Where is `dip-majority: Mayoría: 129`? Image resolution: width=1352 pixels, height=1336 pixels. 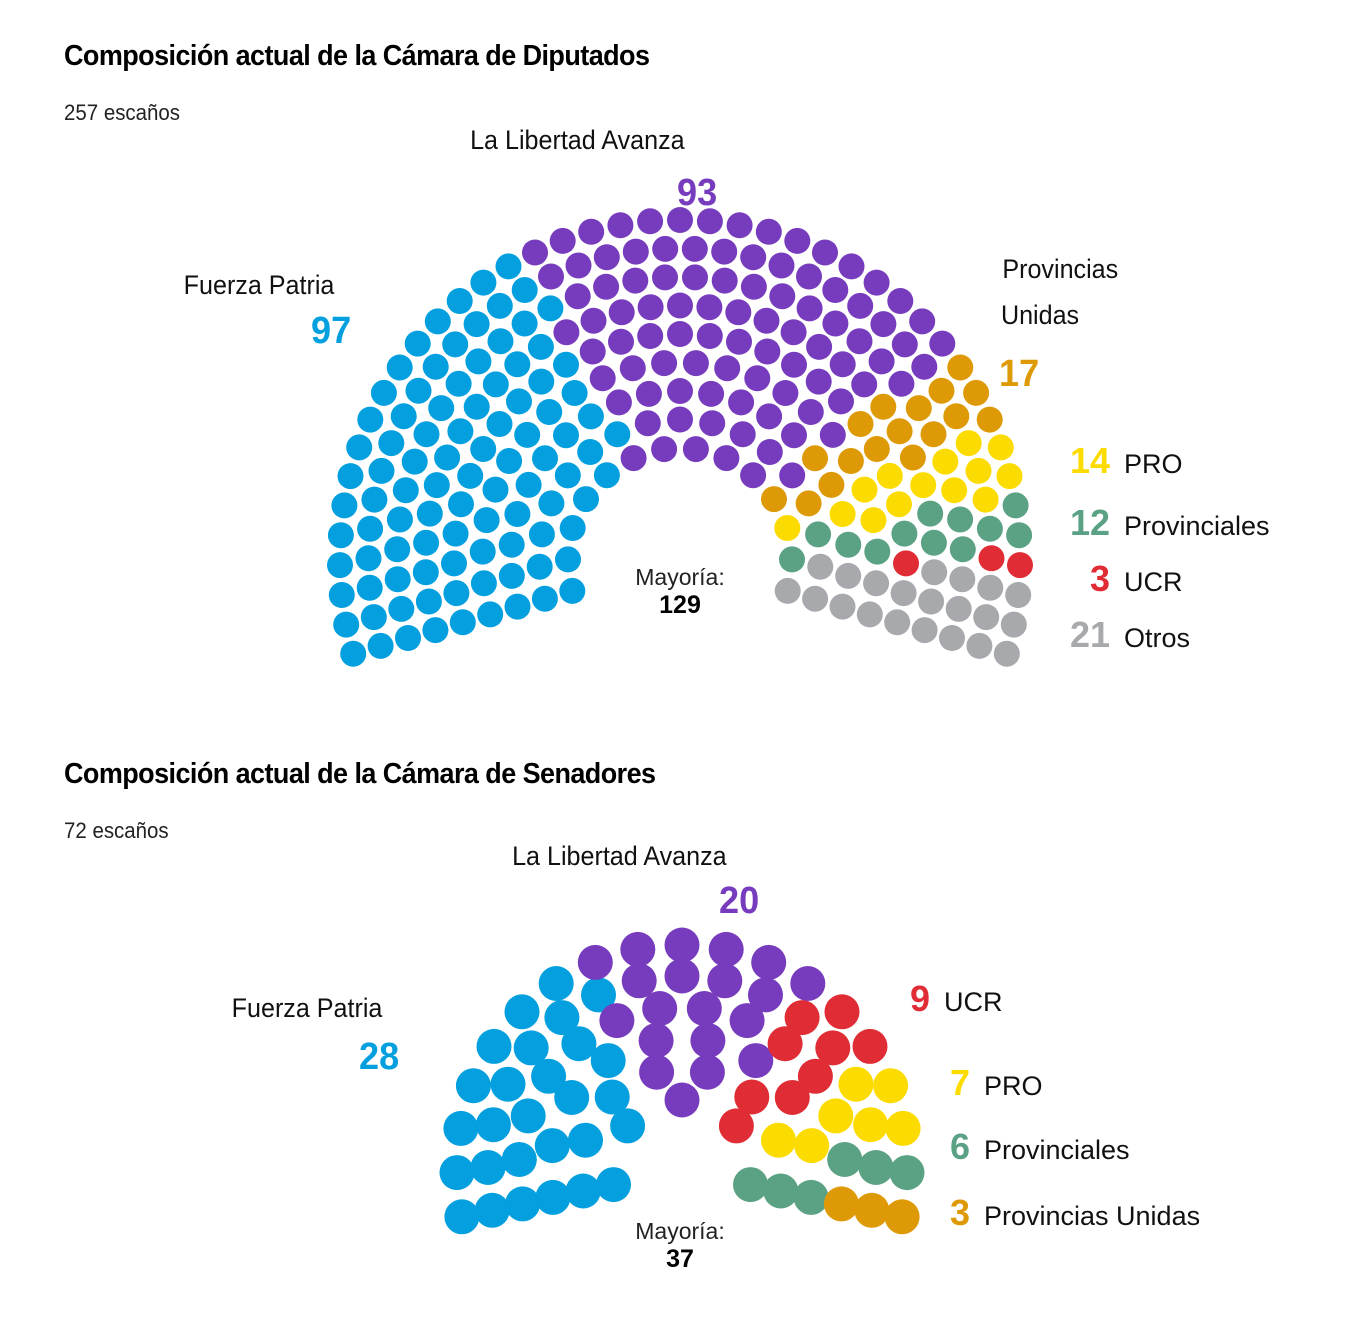
dip-majority: Mayoría: 129 is located at coordinates (680, 592).